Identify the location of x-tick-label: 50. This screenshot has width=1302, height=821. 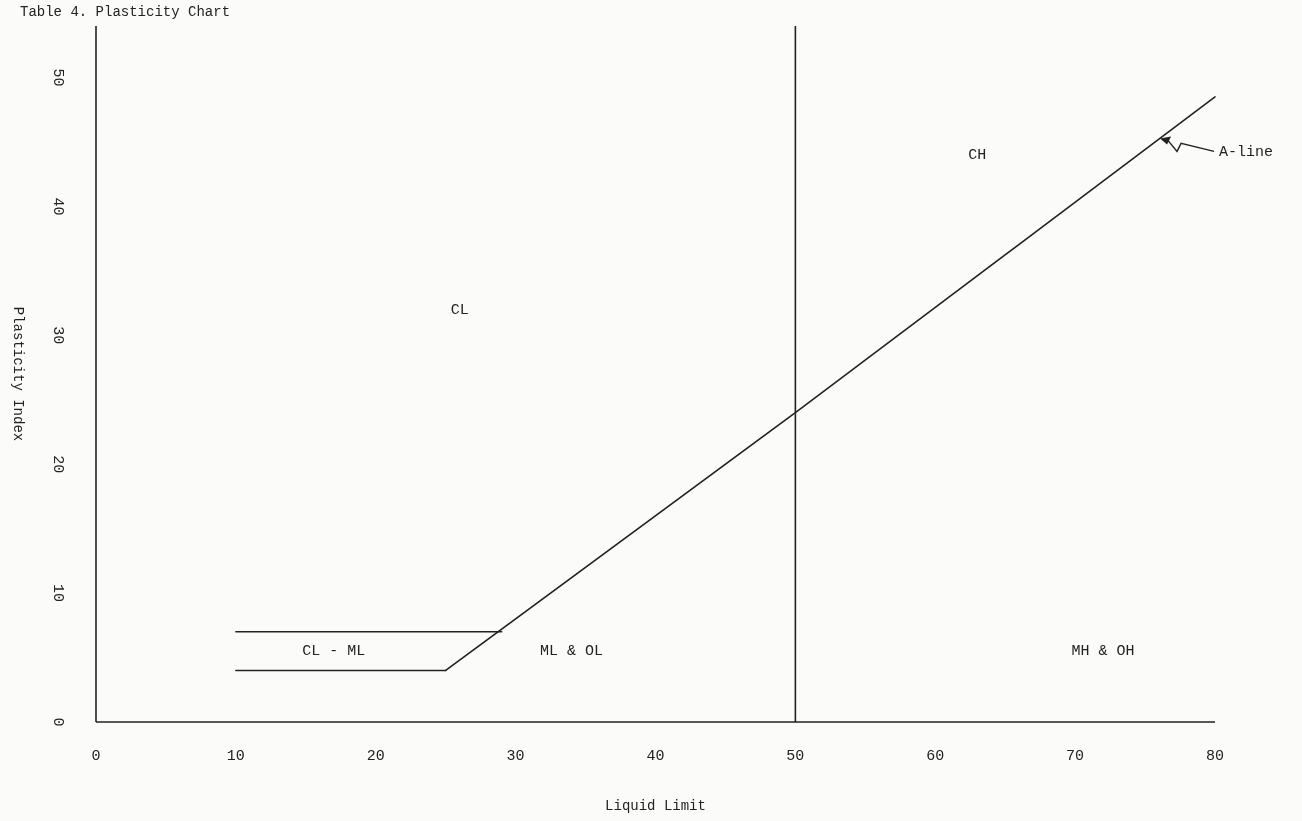
(795, 756).